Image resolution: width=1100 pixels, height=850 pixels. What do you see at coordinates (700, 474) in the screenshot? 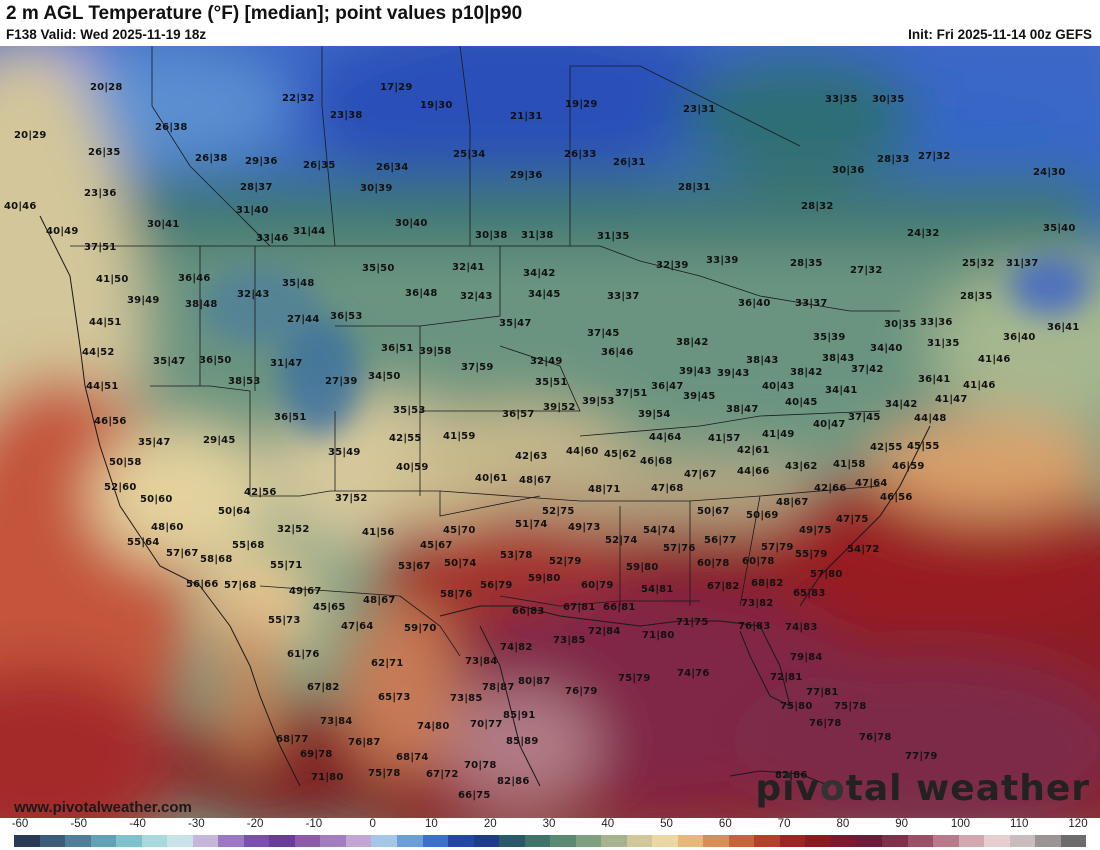
I see `point-value: 47|67` at bounding box center [700, 474].